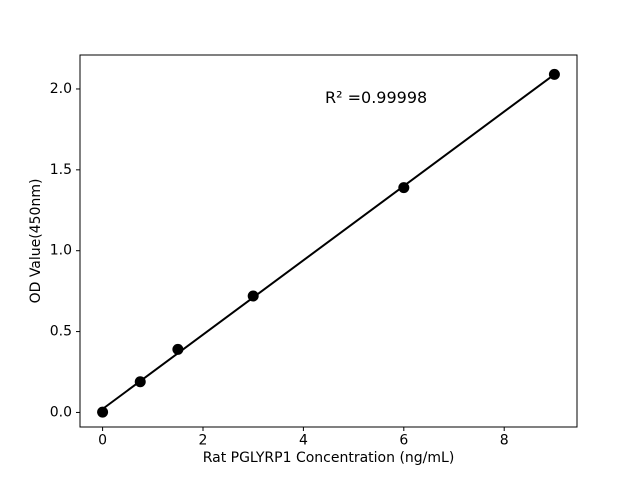 The height and width of the screenshot is (480, 640). What do you see at coordinates (61, 170) in the screenshot?
I see `y-tick-label: 1.5` at bounding box center [61, 170].